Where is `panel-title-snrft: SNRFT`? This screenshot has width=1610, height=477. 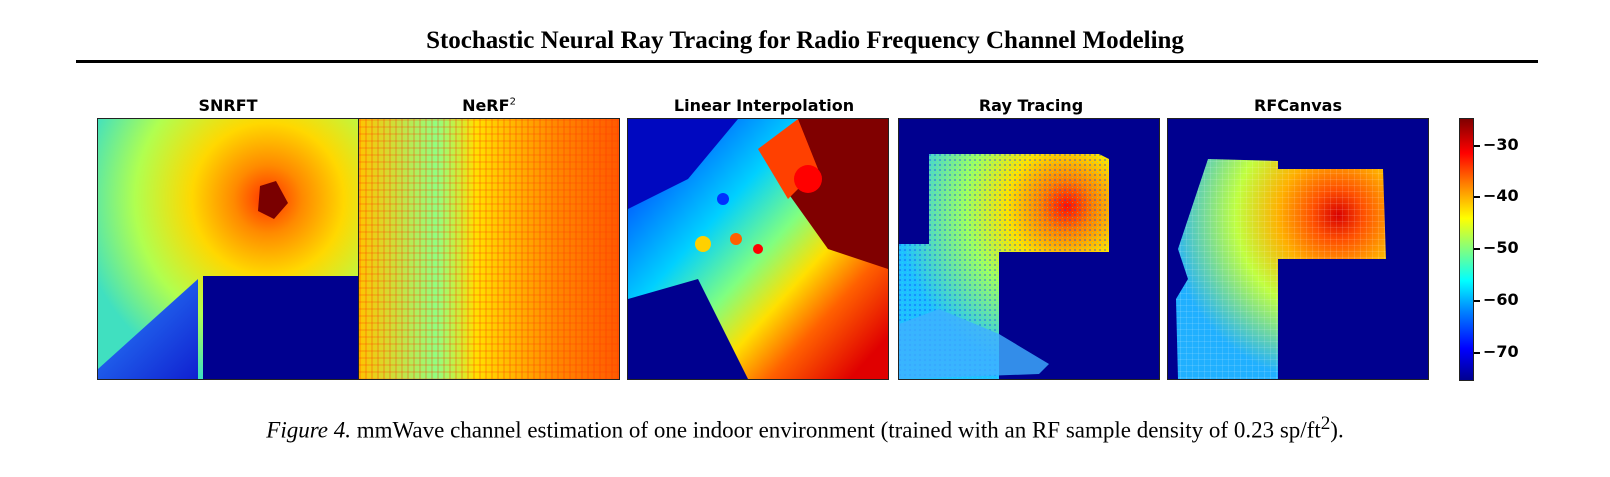
panel-title-snrft: SNRFT is located at coordinates (228, 105).